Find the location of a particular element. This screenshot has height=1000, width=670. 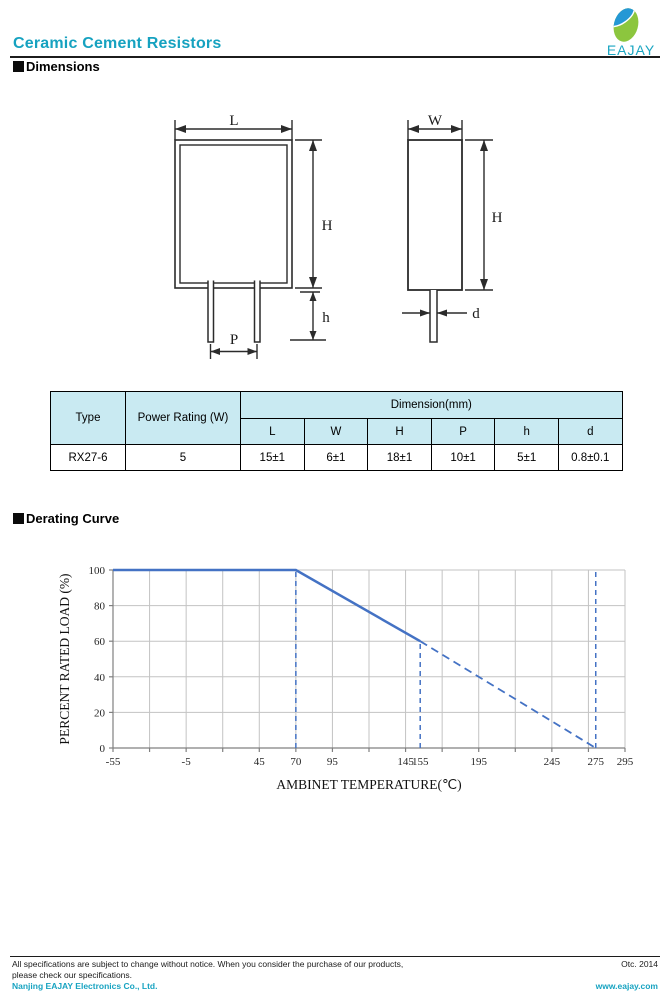

svg-text: 275 is located at coordinates (595, 762).